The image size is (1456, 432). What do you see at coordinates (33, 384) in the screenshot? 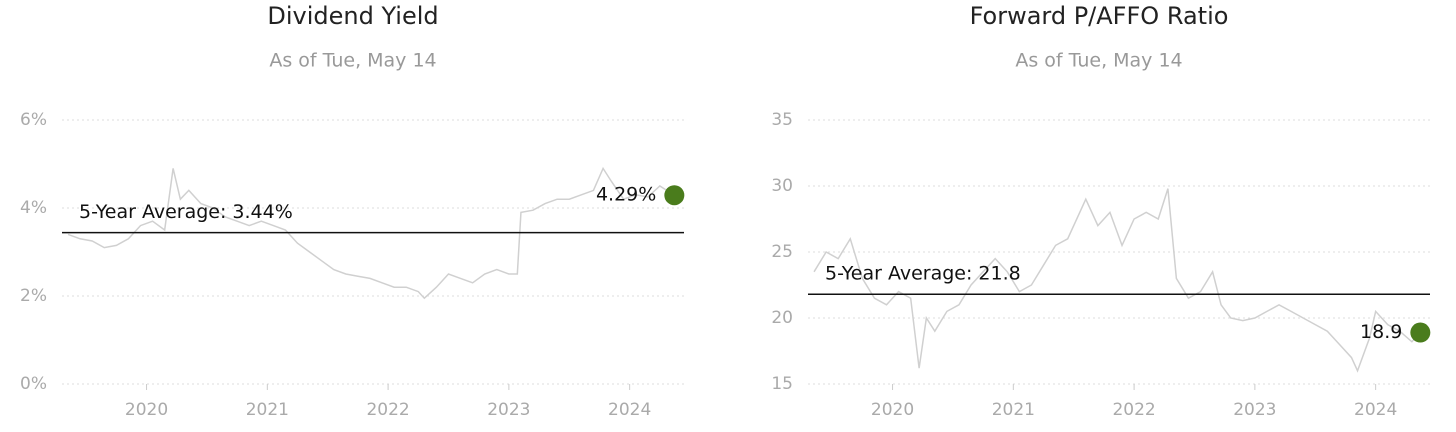
I see `y-tick-label: 0%` at bounding box center [33, 384].